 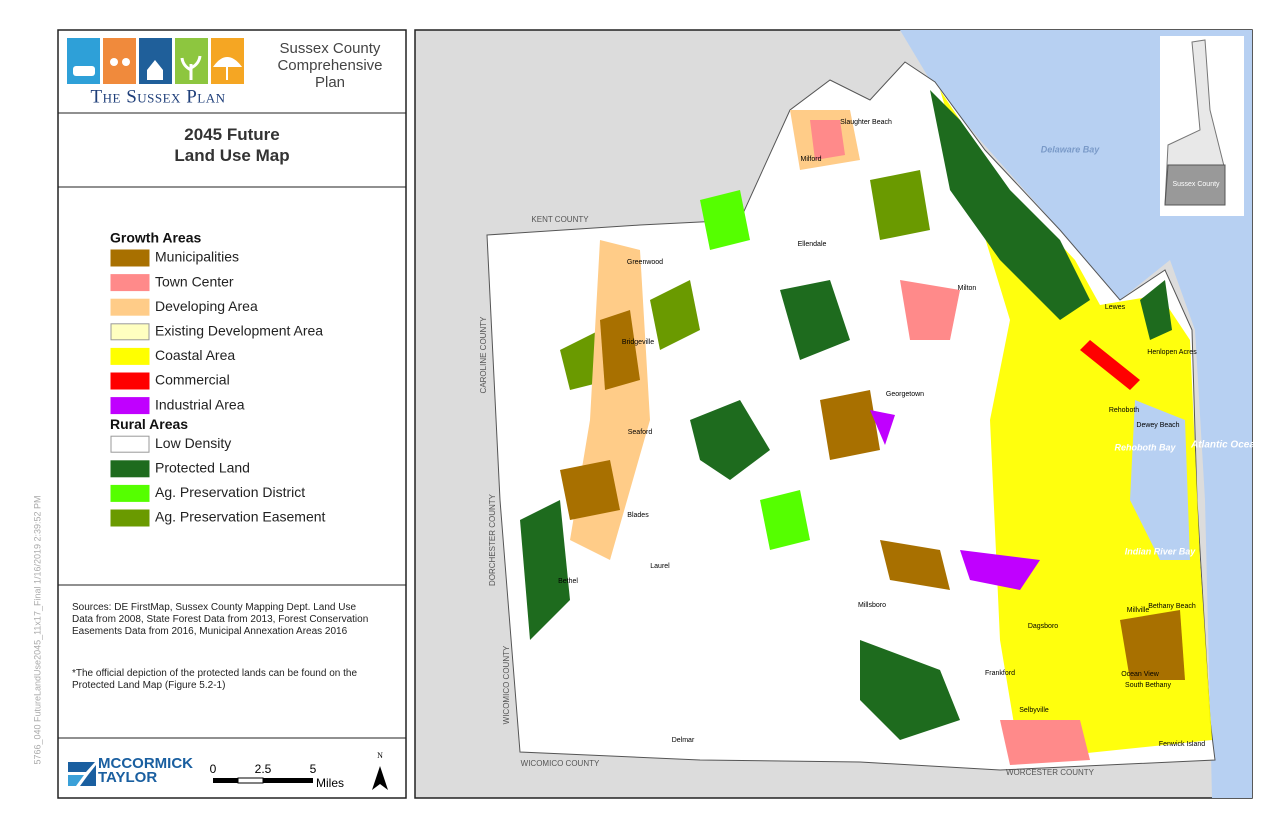 What do you see at coordinates (872, 605) in the screenshot?
I see `map-label: Millsboro` at bounding box center [872, 605].